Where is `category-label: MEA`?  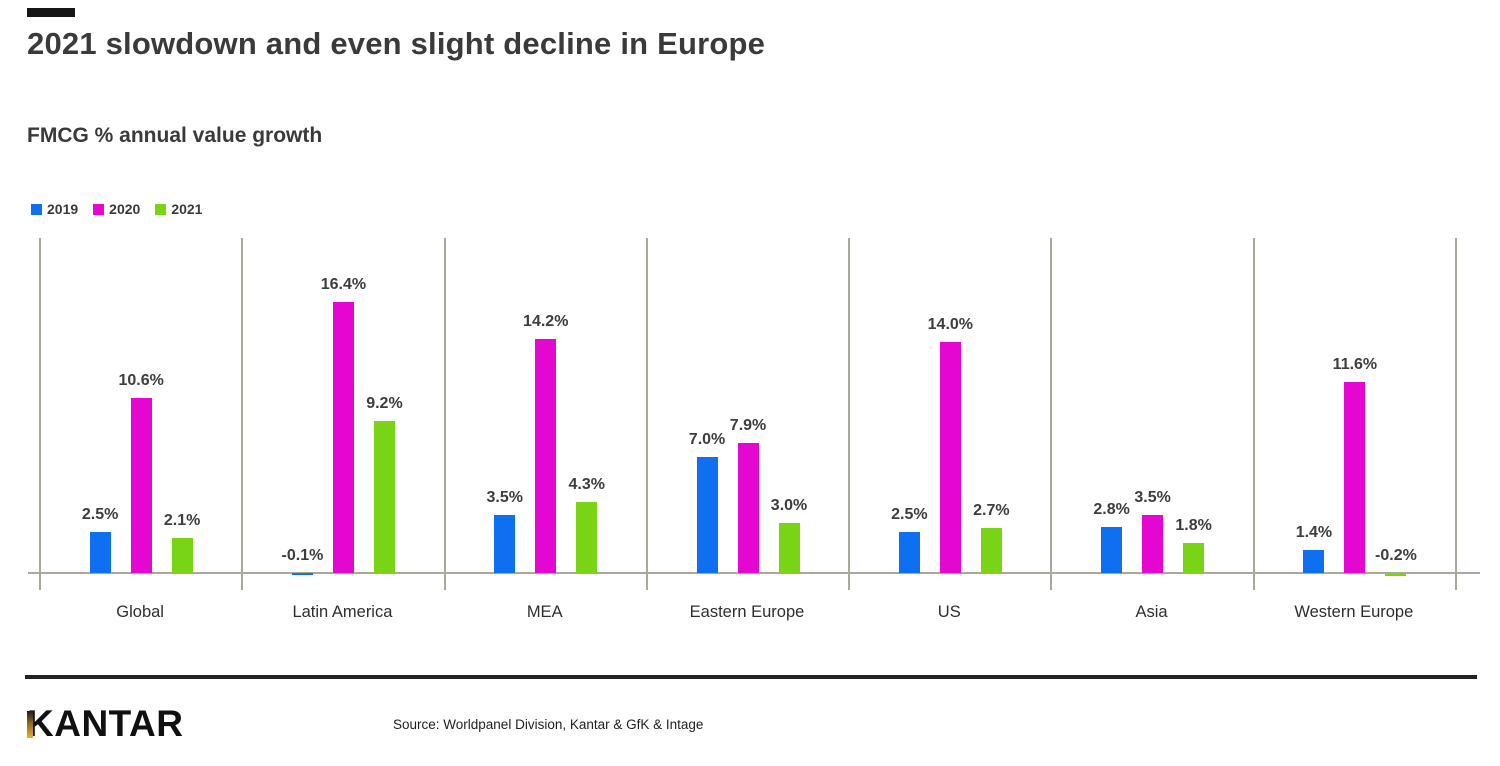
category-label: MEA is located at coordinates (544, 612).